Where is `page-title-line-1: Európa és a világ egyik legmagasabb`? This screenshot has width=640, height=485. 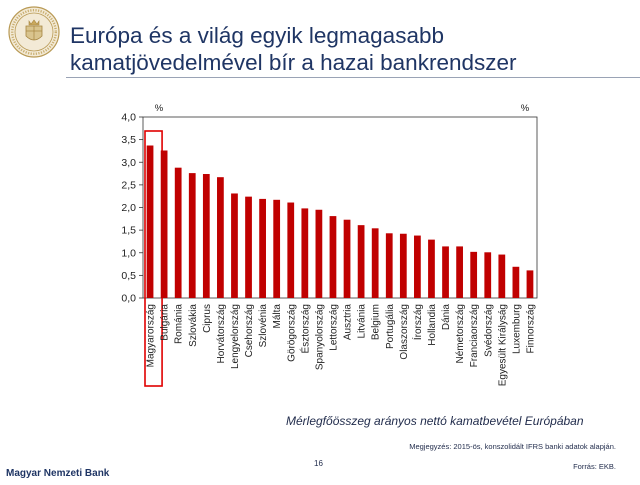 page-title-line-1: Európa és a világ egyik legmagasabb is located at coordinates (257, 35).